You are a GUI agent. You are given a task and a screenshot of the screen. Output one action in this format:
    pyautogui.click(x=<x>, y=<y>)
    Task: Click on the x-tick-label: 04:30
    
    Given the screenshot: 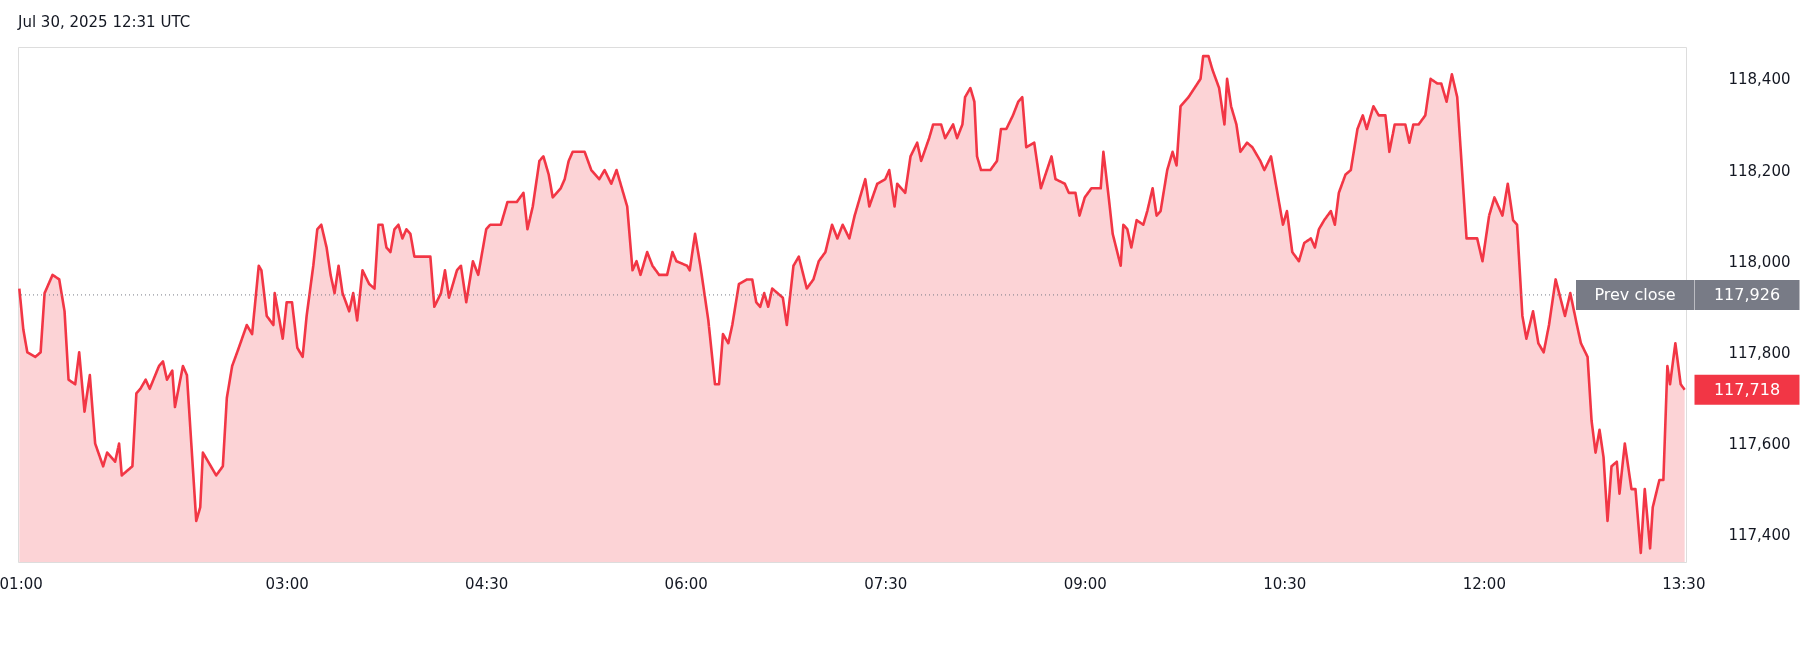 What is the action you would take?
    pyautogui.click(x=487, y=583)
    